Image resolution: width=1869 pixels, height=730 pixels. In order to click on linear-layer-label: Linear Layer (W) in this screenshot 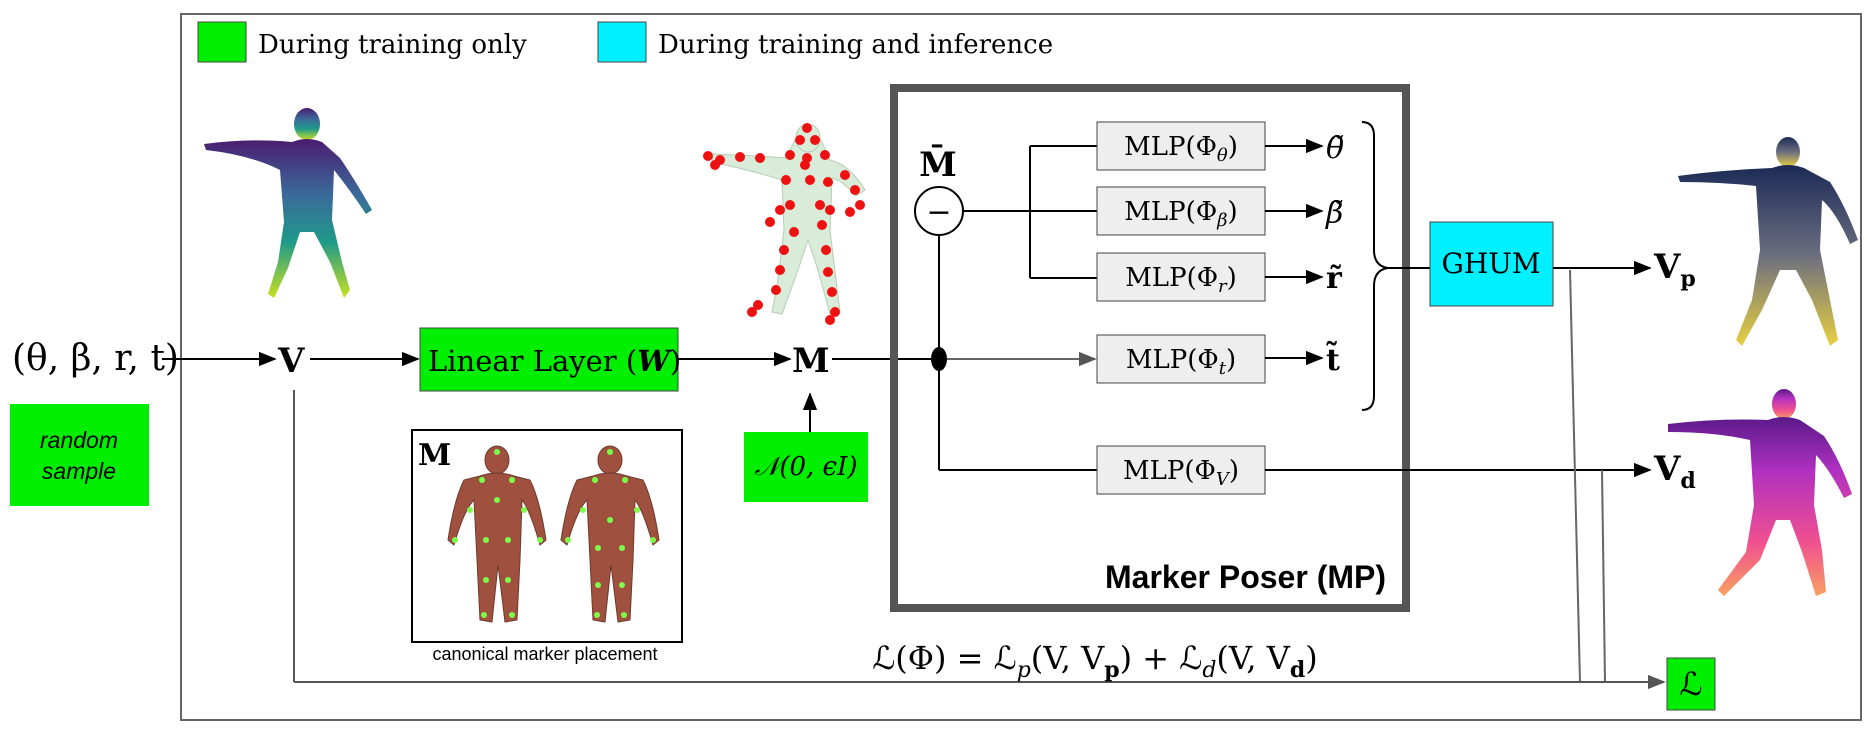, I will do `click(554, 361)`.